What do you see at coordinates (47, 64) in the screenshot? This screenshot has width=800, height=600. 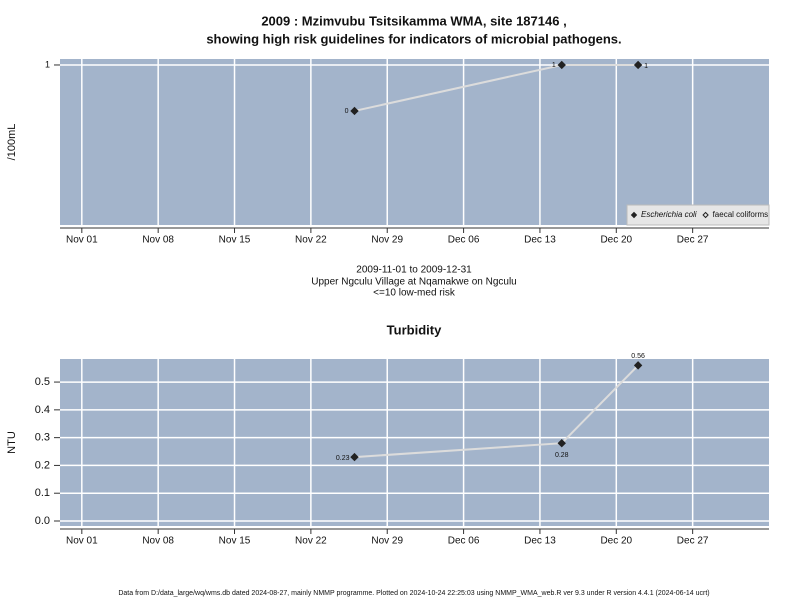 I see `y-tick-label: 1` at bounding box center [47, 64].